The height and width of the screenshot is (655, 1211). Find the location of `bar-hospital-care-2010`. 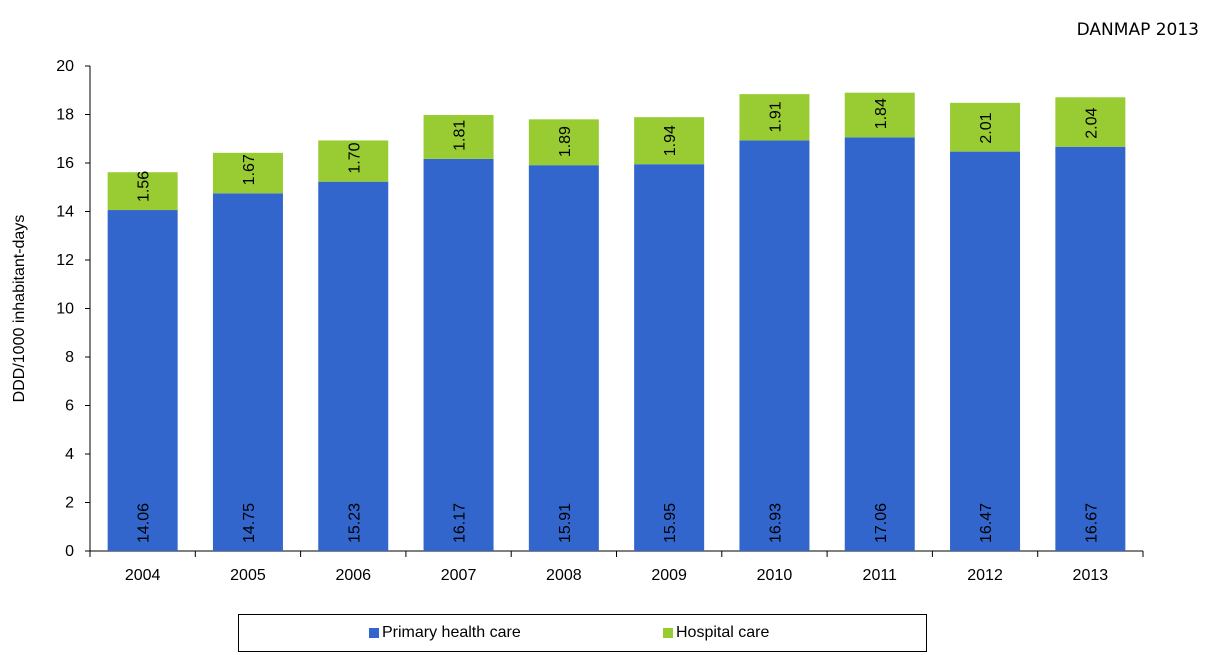

bar-hospital-care-2010 is located at coordinates (774, 117).